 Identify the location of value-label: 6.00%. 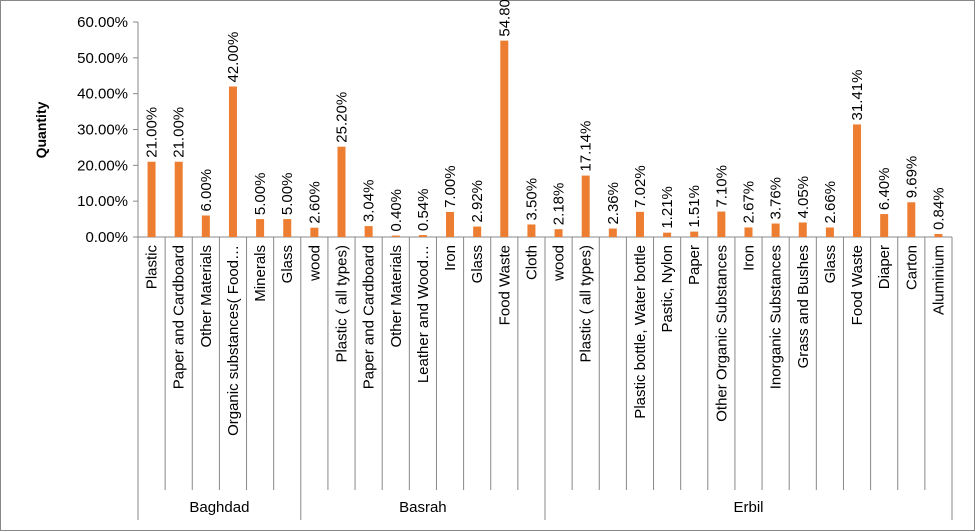
(206, 190).